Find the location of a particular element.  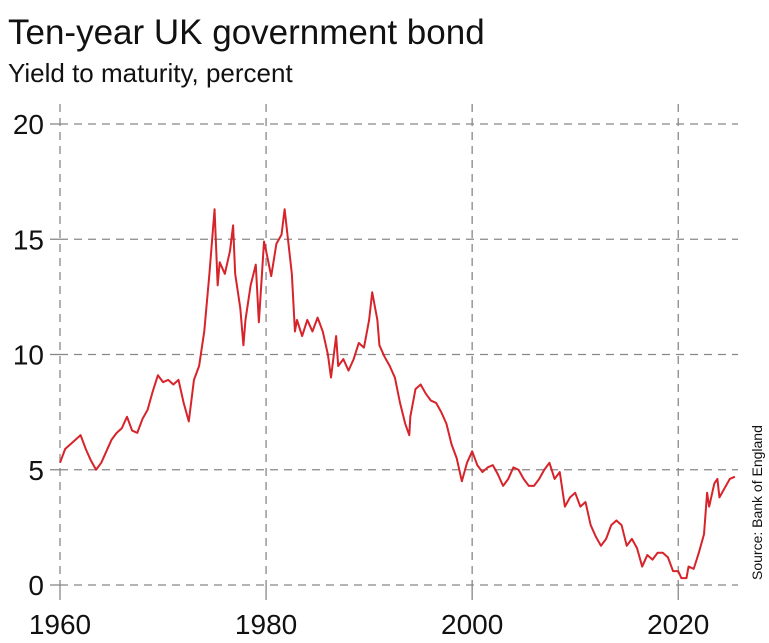

y-tick-label: 0 is located at coordinates (36, 585).